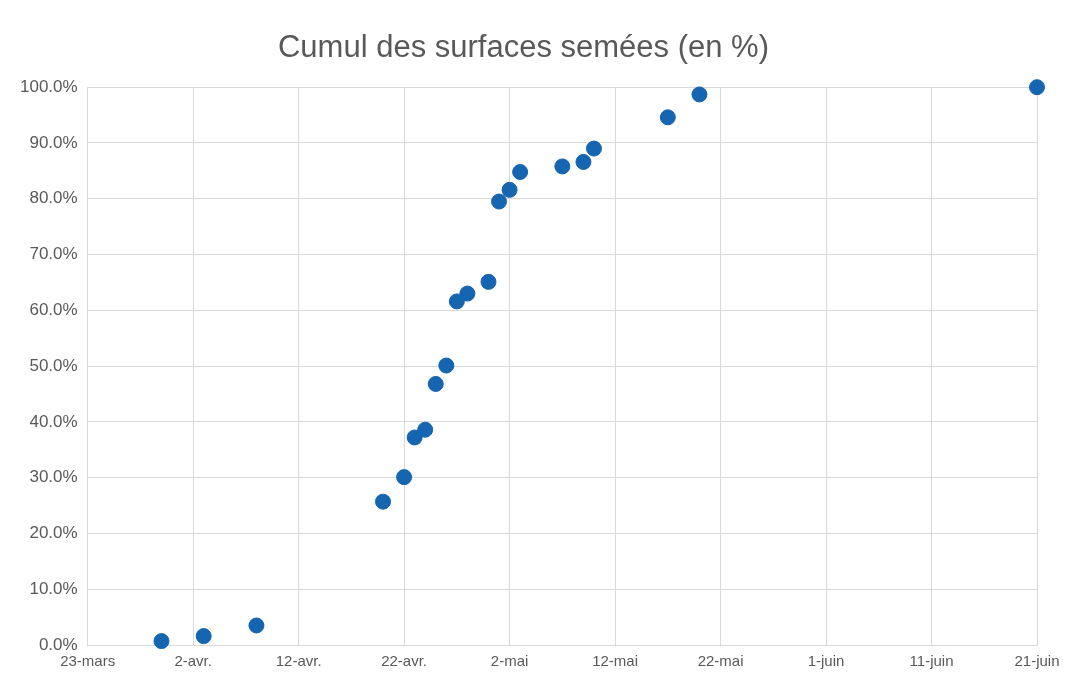 The width and height of the screenshot is (1082, 684). Describe the element at coordinates (48, 86) in the screenshot. I see `y-tick-label: 100.0%` at that location.